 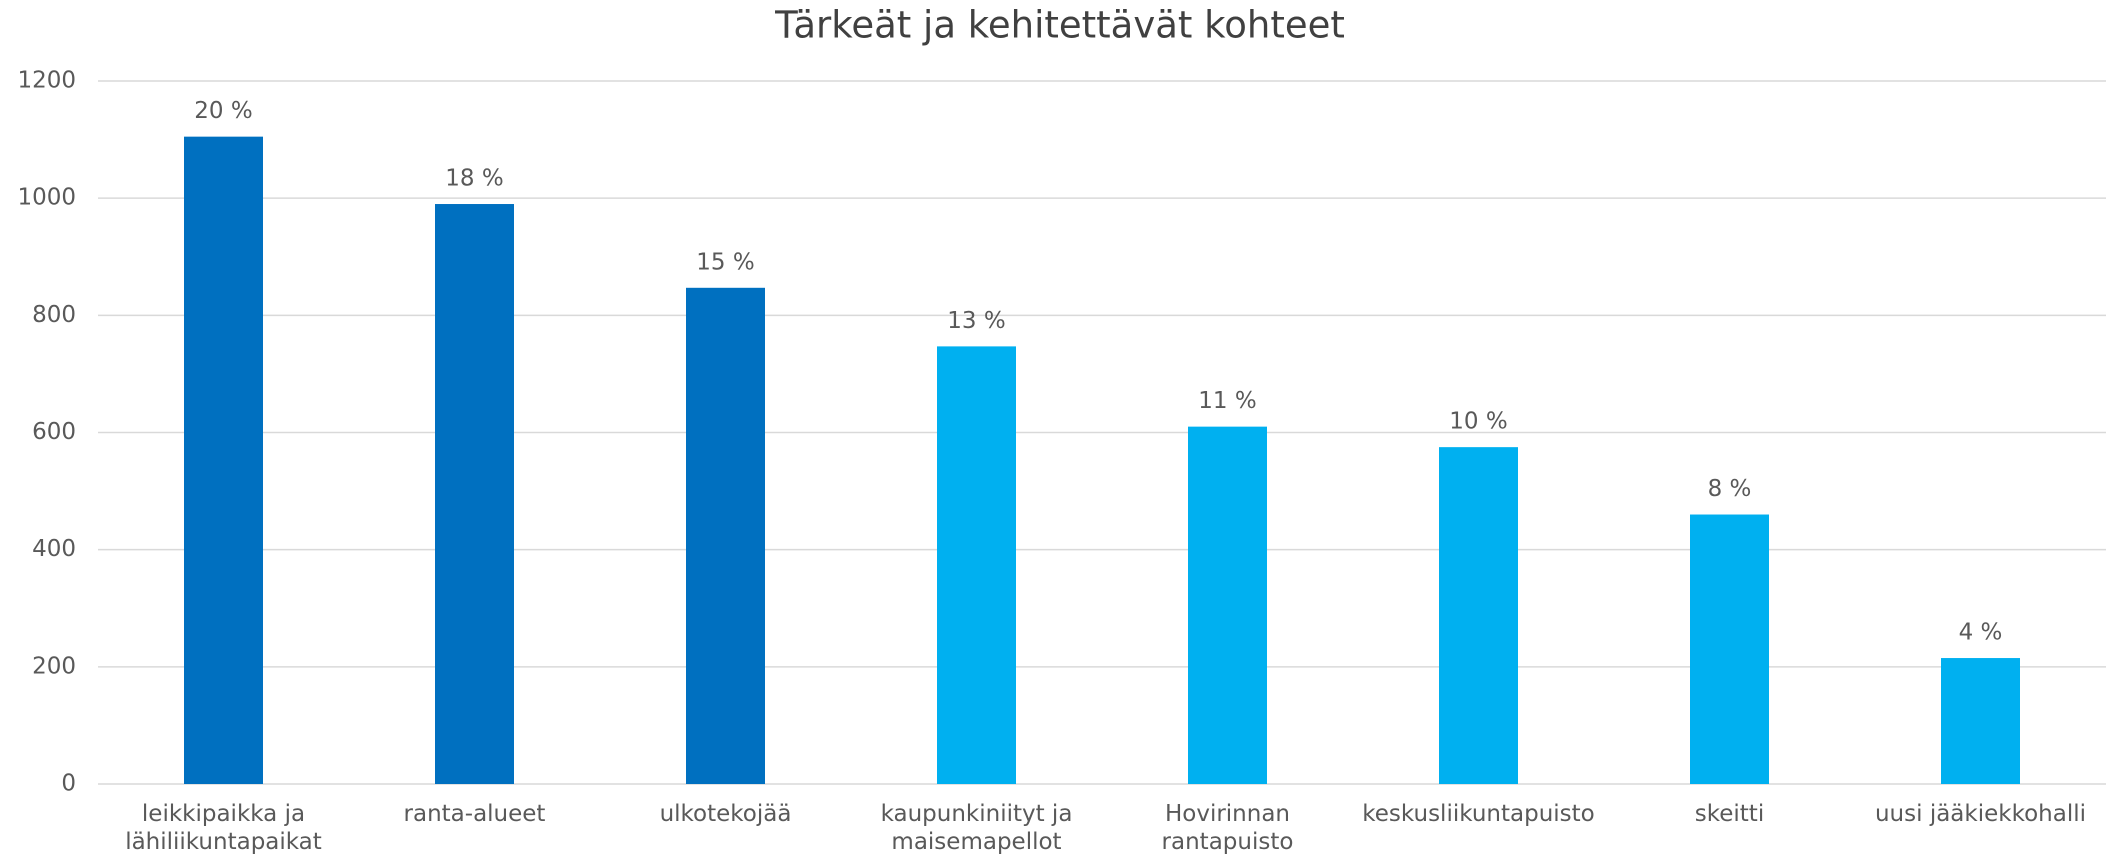 What do you see at coordinates (474, 179) in the screenshot?
I see `data-label: 18 %` at bounding box center [474, 179].